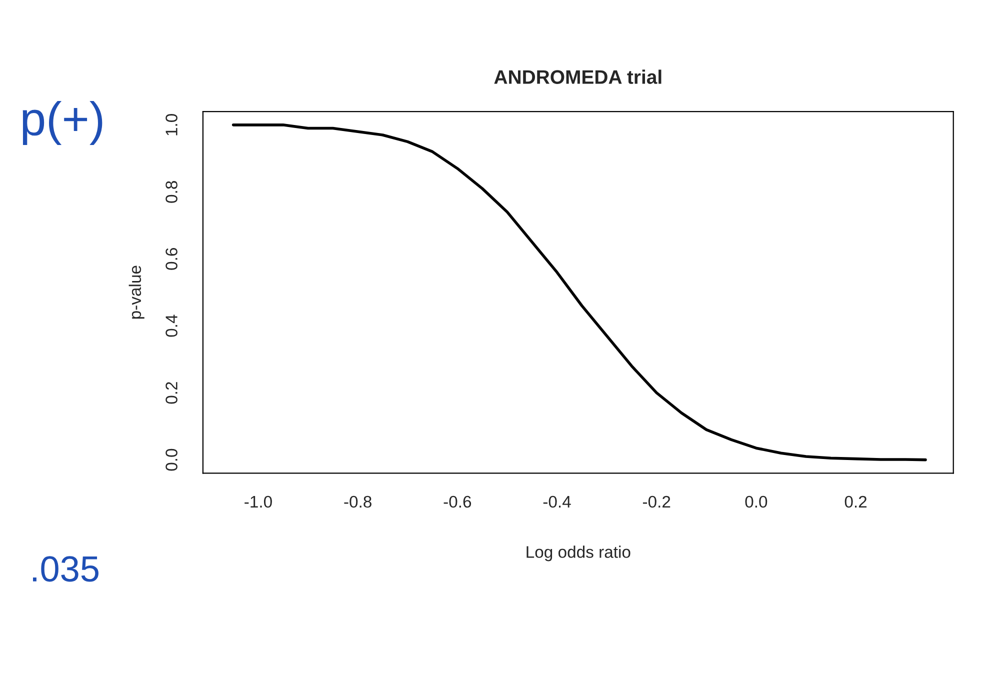 The width and height of the screenshot is (990, 676). I want to click on y-tick-label: 0.6, so click(172, 259).